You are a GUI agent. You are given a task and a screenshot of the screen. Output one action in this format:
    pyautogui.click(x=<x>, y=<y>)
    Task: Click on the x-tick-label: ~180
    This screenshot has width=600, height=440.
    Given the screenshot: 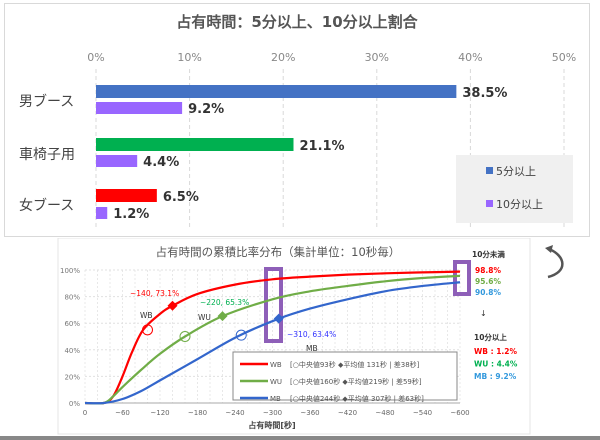 What is the action you would take?
    pyautogui.click(x=197, y=413)
    